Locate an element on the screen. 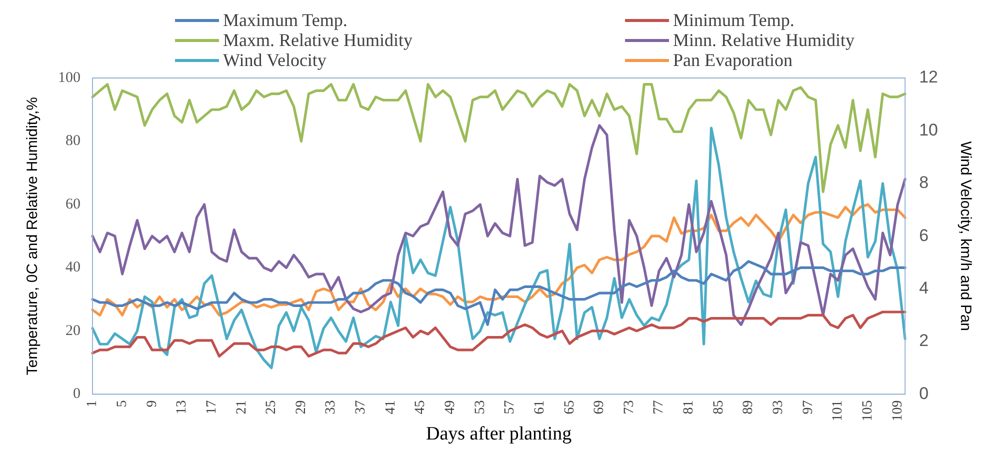 The width and height of the screenshot is (998, 452). y2-tick-label: 0 is located at coordinates (924, 393).